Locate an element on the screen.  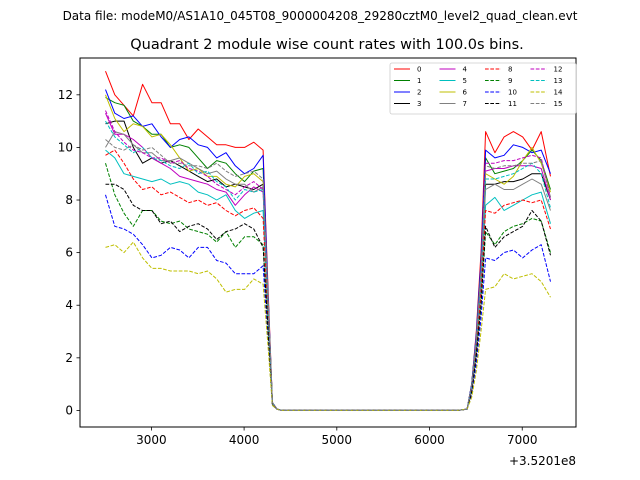
legend-label-4: 4 is located at coordinates (465, 70).